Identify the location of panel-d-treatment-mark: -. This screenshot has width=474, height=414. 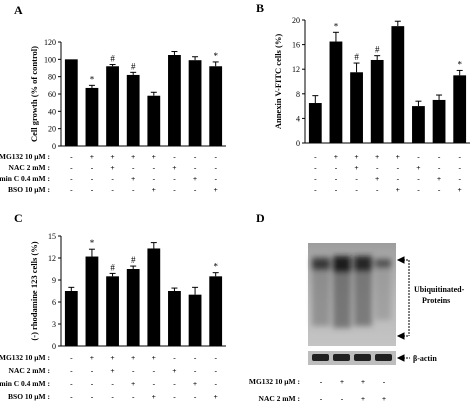
(384, 381).